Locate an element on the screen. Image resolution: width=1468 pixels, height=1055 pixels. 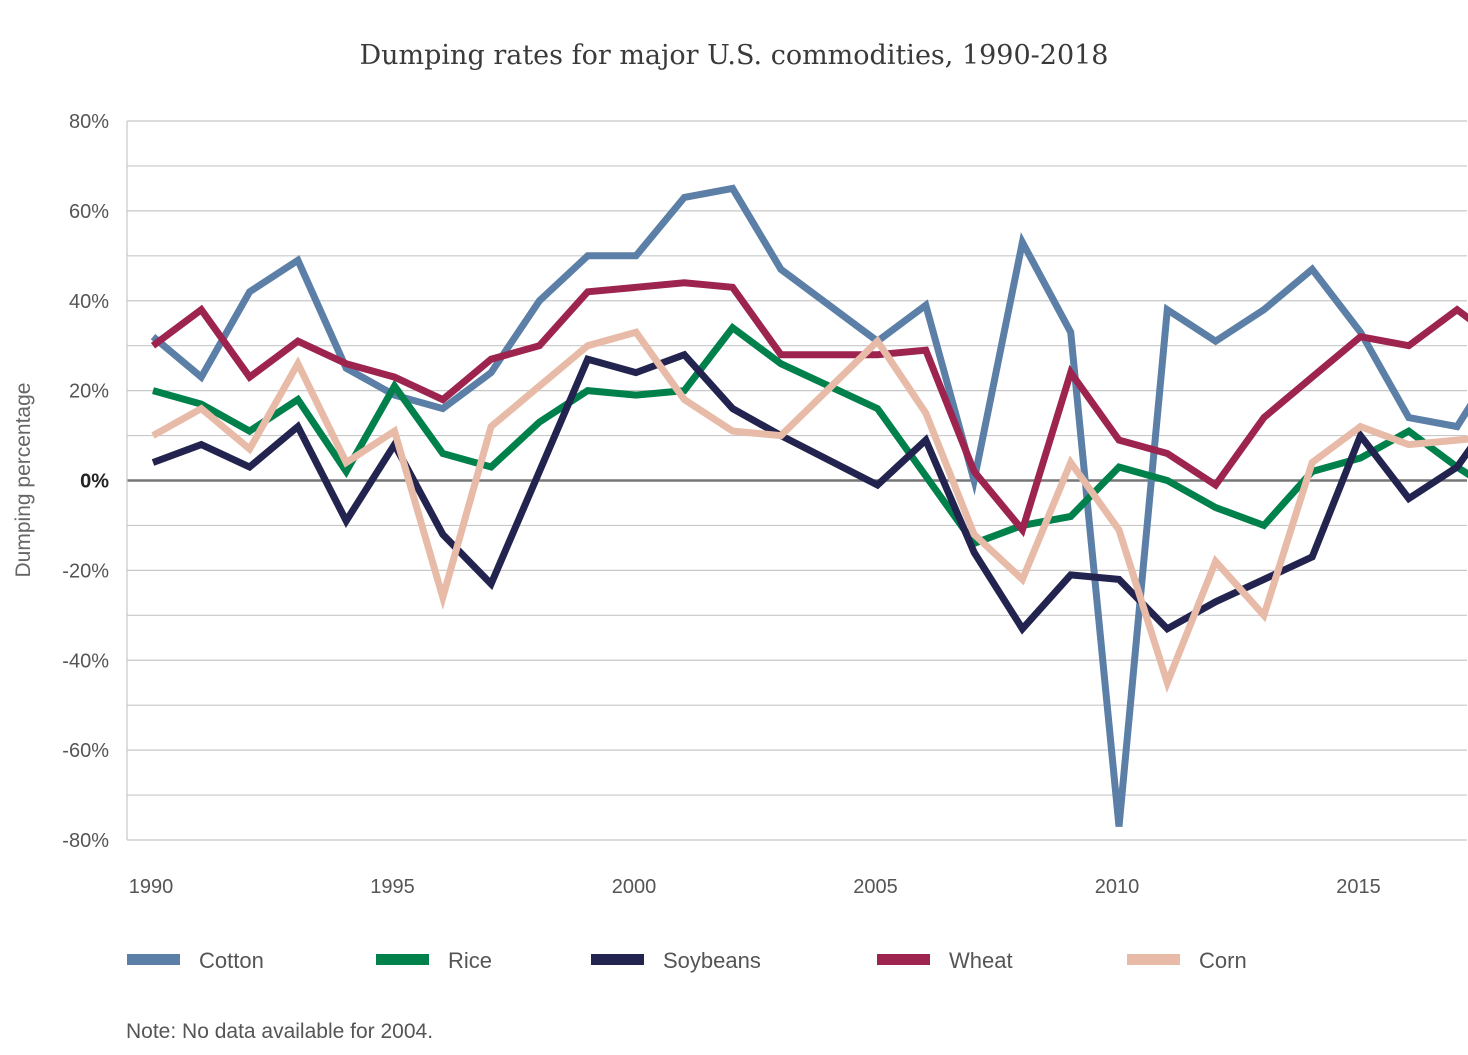
legend: Cotton Rice Soybeans Wheat Corn is located at coordinates (687, 960).